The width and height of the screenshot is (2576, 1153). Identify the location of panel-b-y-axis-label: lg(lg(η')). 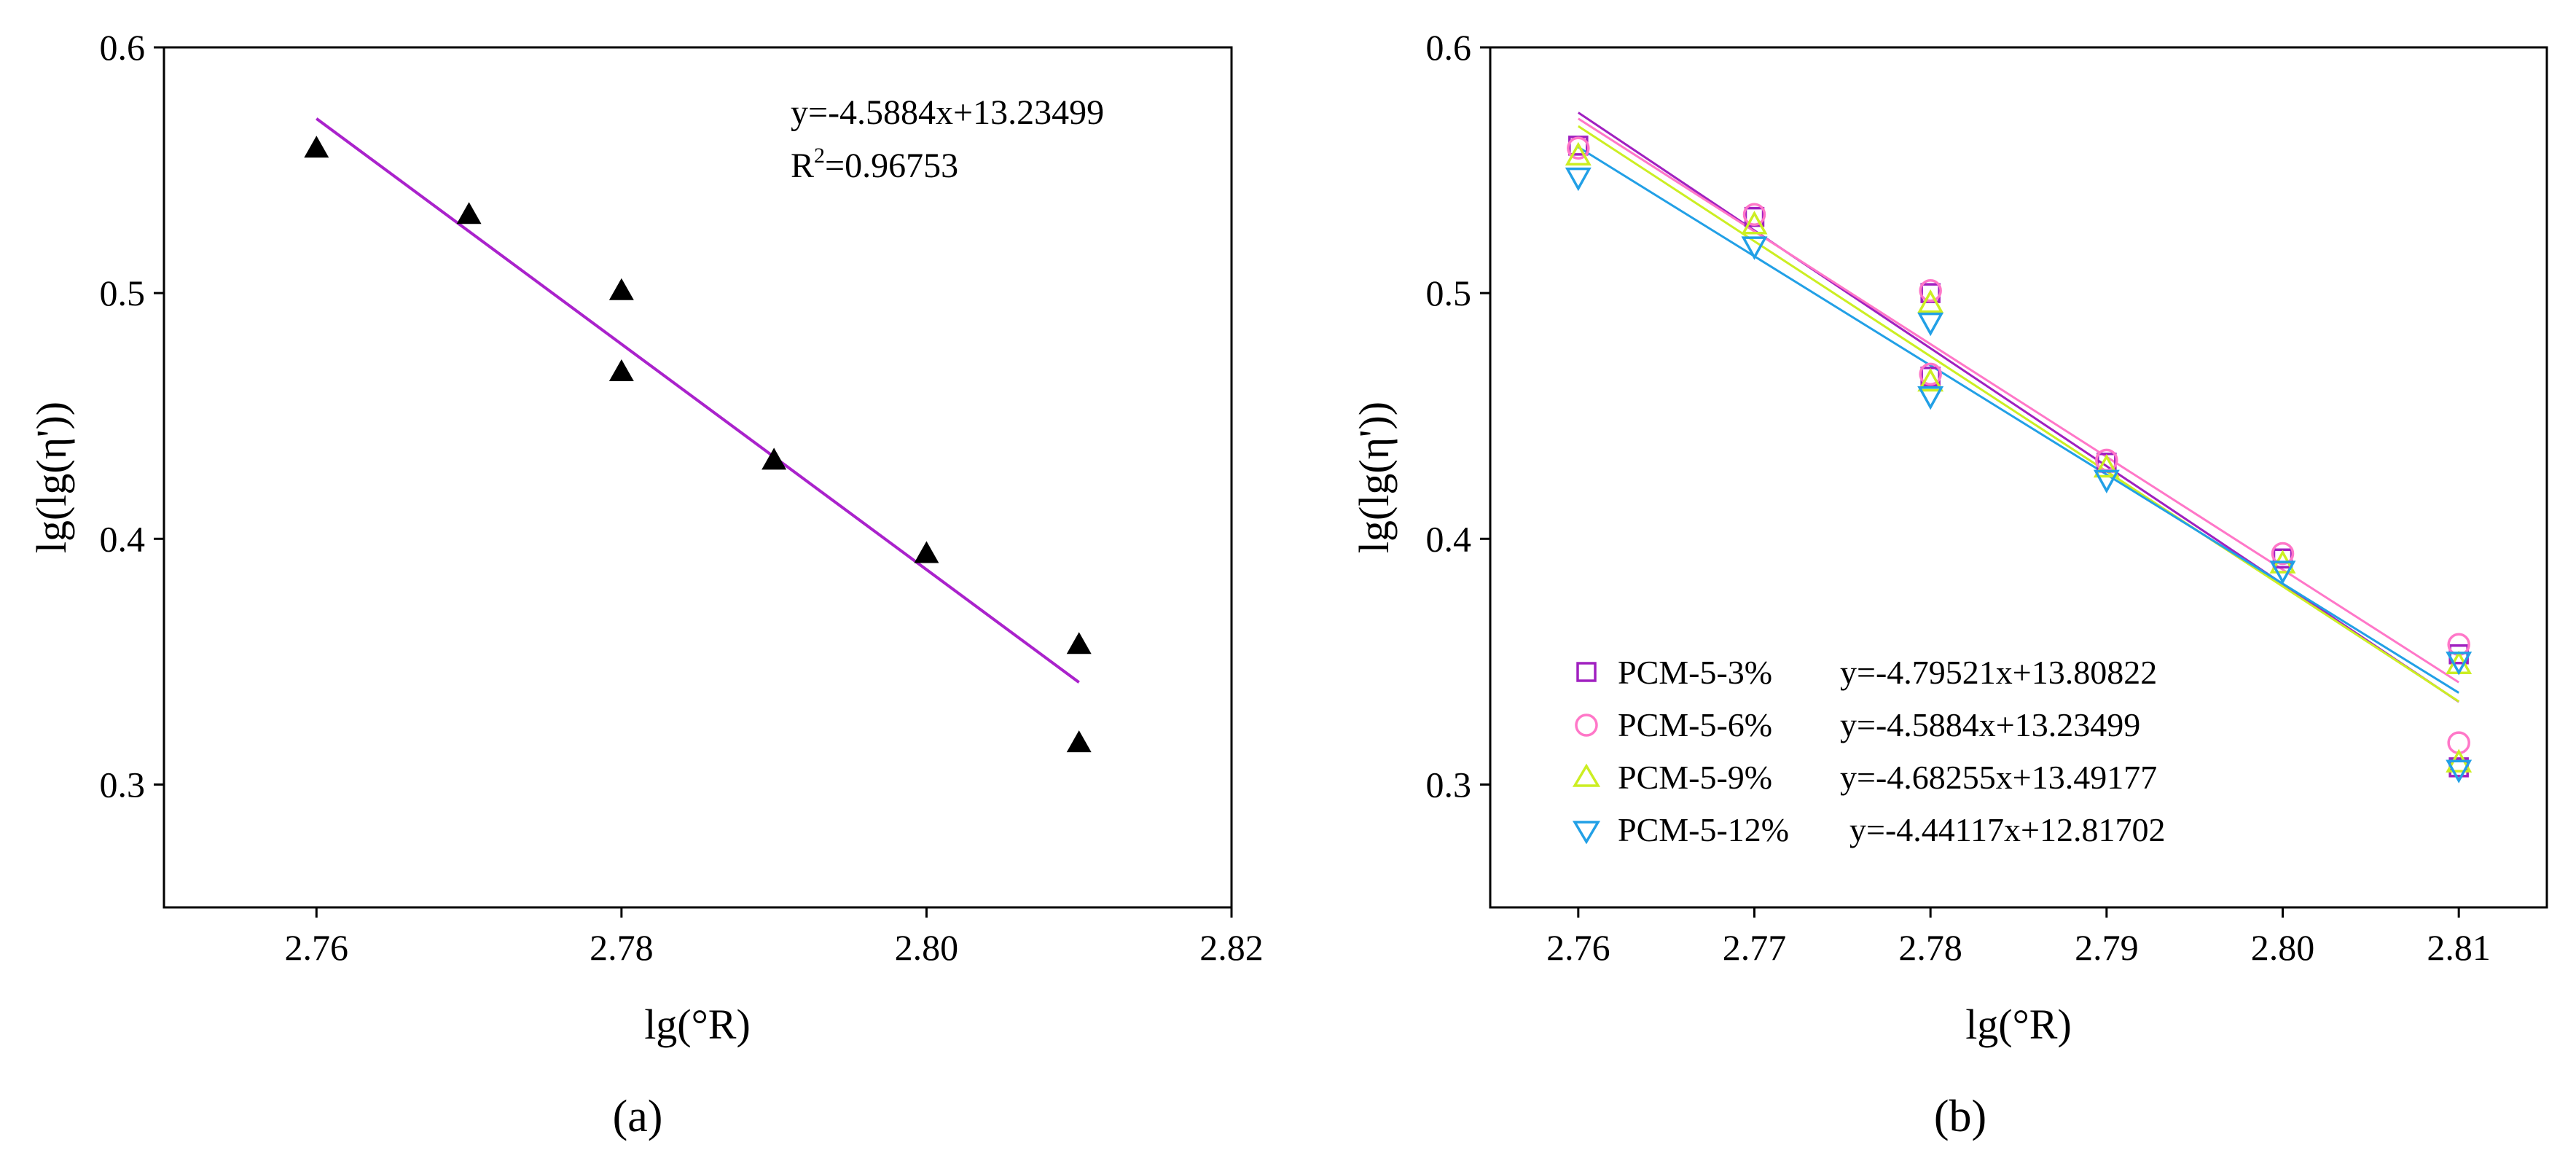
(1374, 477).